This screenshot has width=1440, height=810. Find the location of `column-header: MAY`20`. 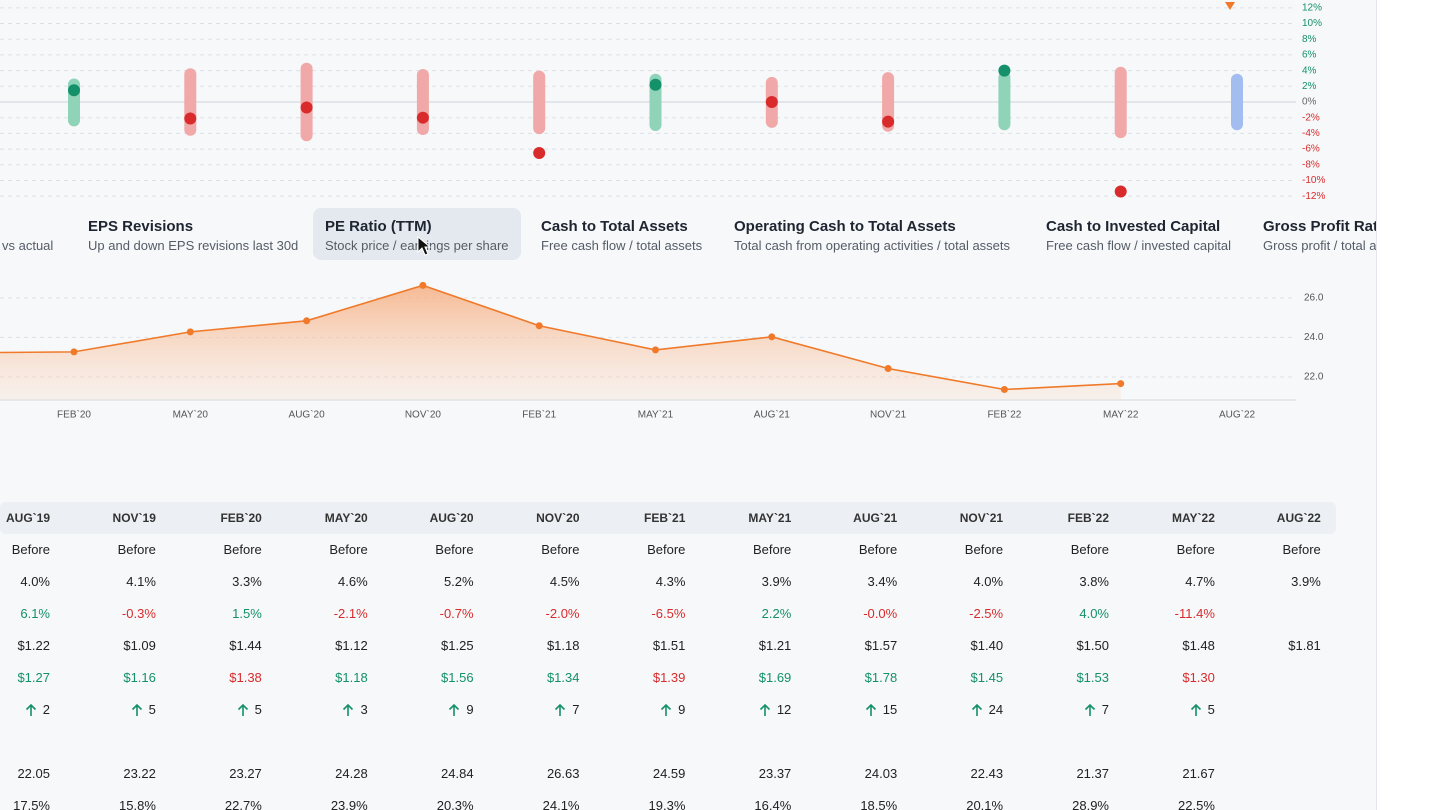

column-header: MAY`20 is located at coordinates (346, 518).